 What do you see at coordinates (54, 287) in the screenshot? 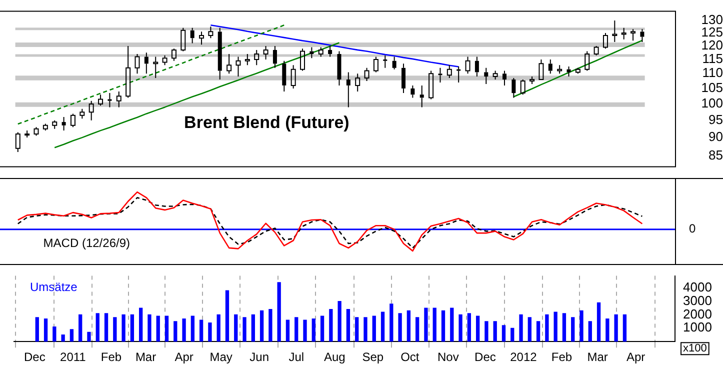
I see `annotation: Umsätze` at bounding box center [54, 287].